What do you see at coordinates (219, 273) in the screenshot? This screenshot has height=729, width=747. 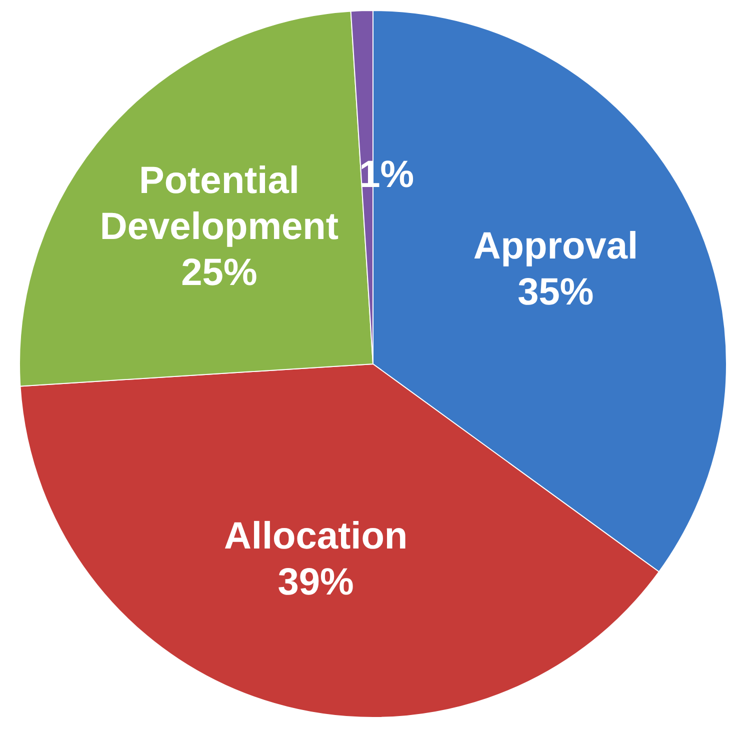 I see `data-label: 25%` at bounding box center [219, 273].